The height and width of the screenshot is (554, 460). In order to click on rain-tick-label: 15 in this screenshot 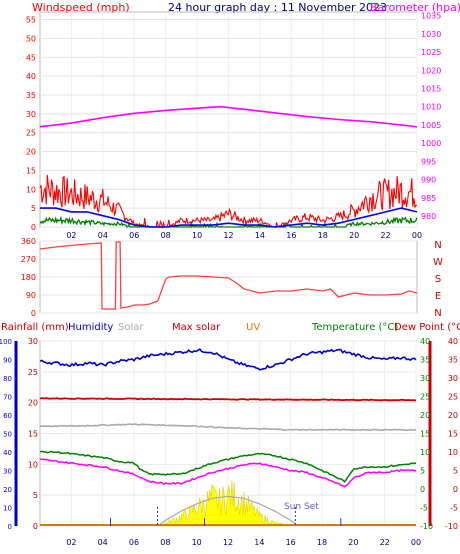, I will do `click(33, 434)`.